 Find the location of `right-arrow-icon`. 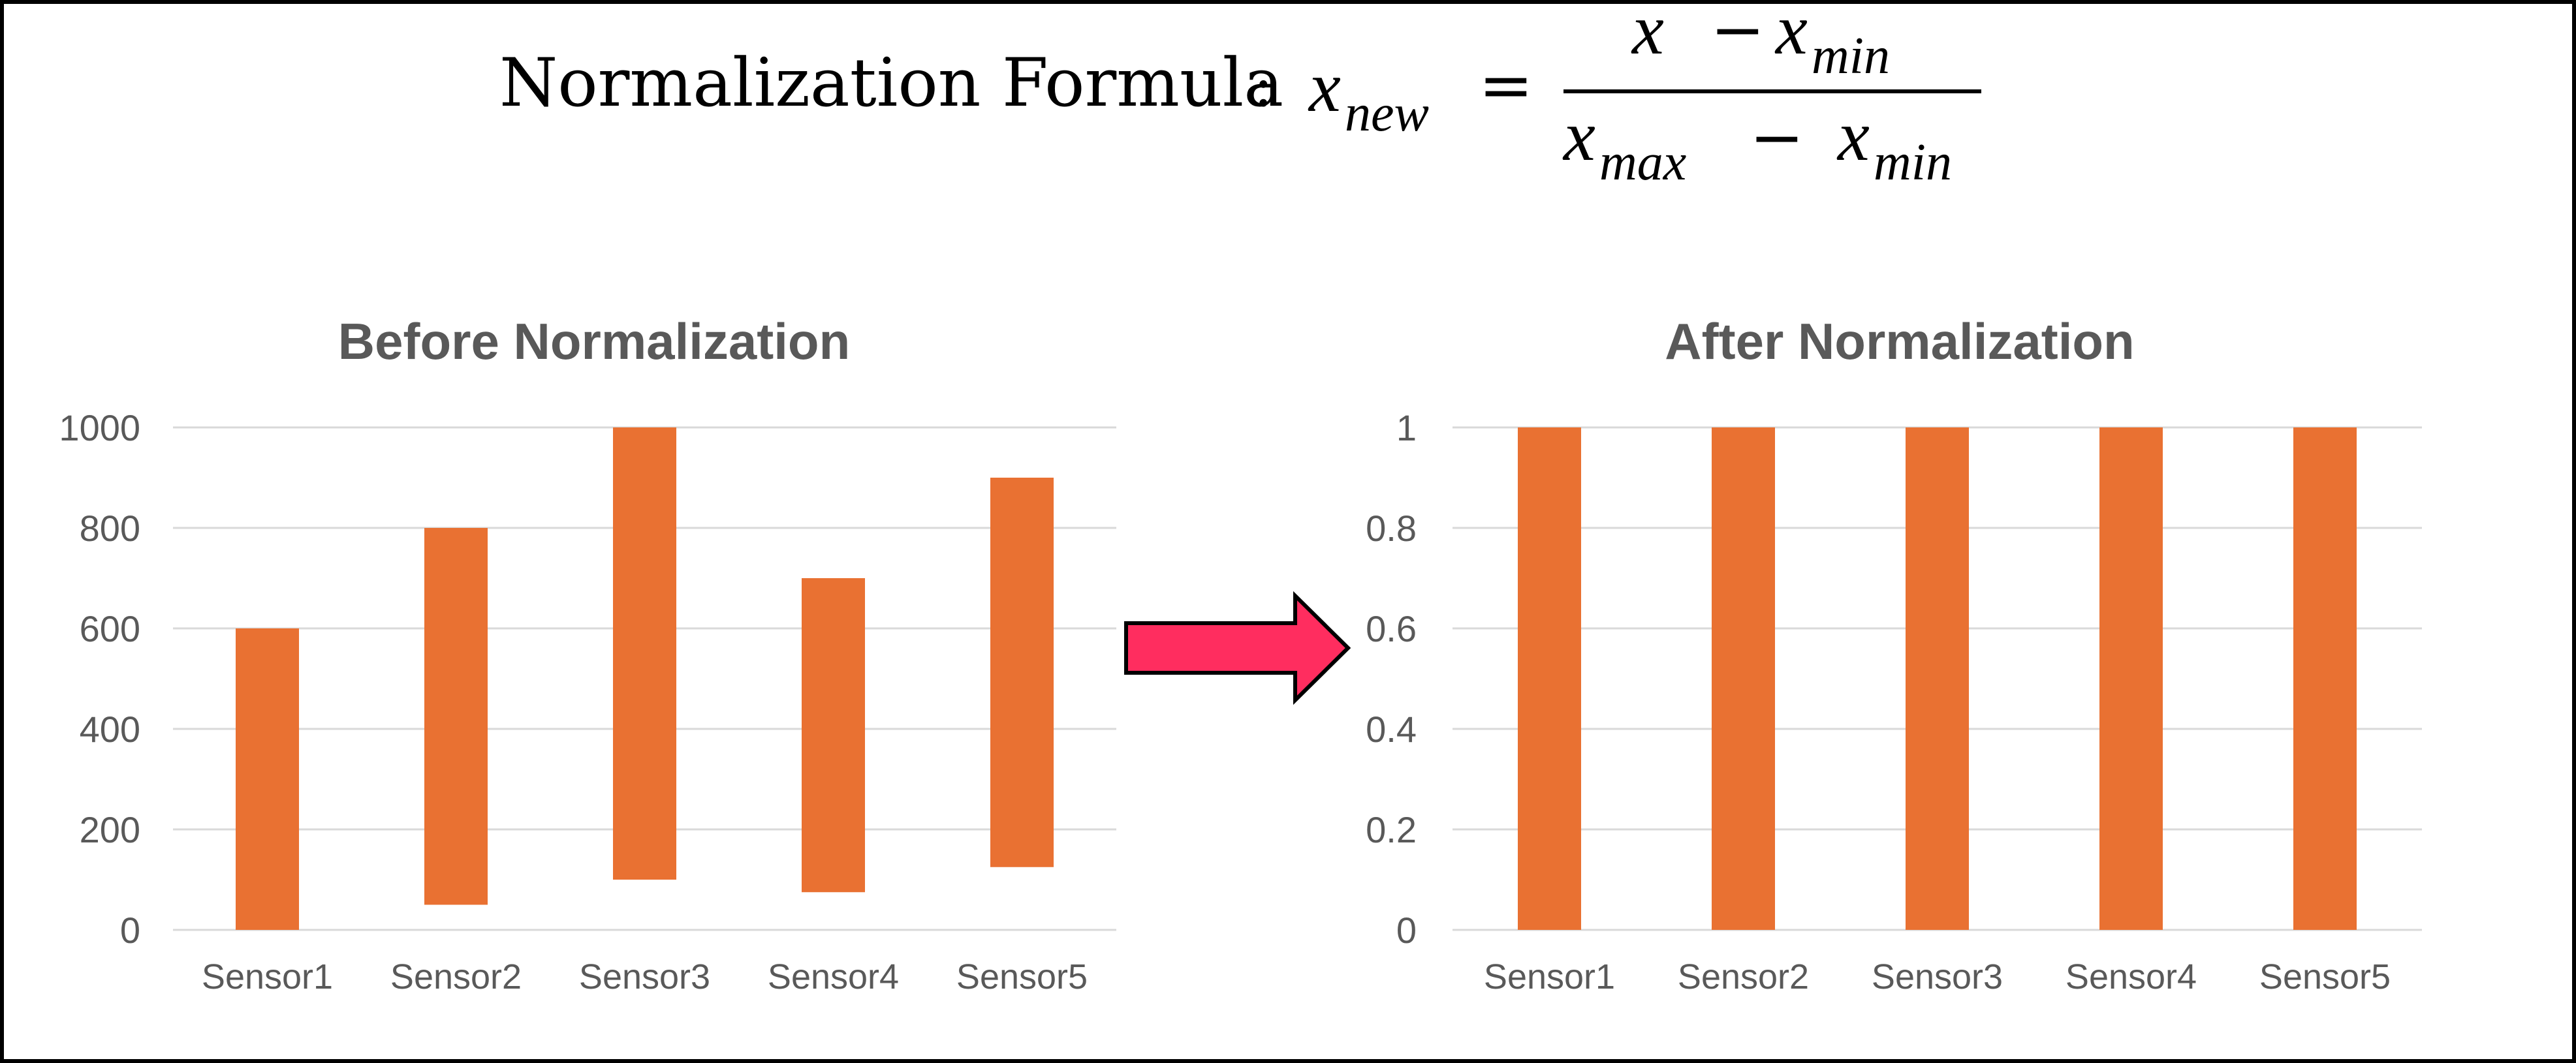

right-arrow-icon is located at coordinates (1237, 648).